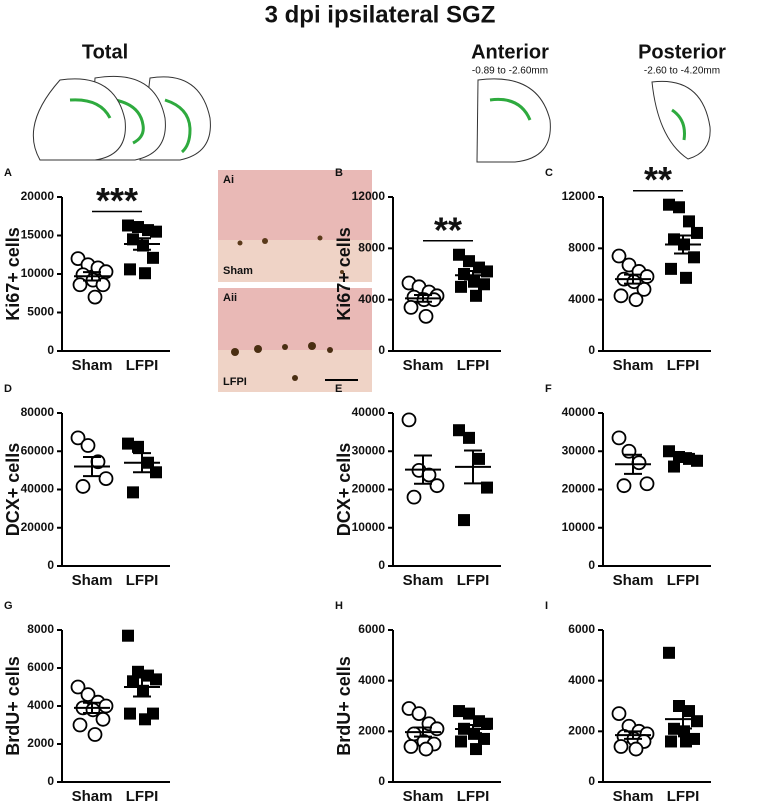 The height and width of the screenshot is (807, 758). Describe the element at coordinates (371, 119) in the screenshot. I see `brain-illustrations` at that location.